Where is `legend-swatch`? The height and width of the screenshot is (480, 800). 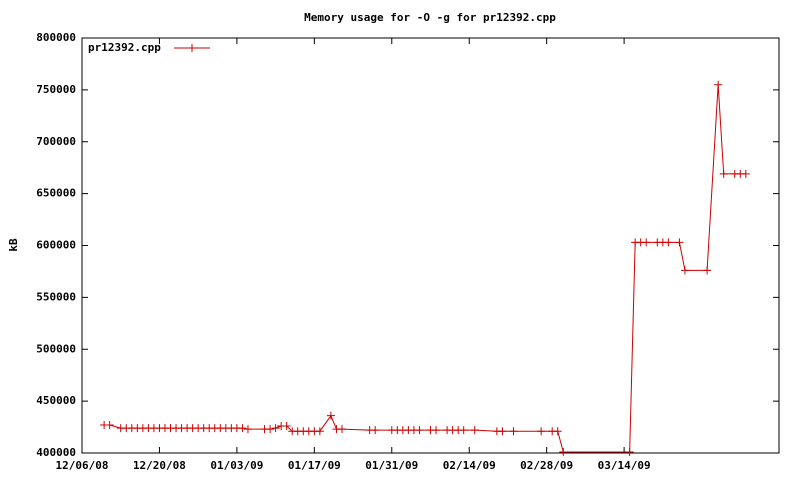
legend-swatch is located at coordinates (192, 48).